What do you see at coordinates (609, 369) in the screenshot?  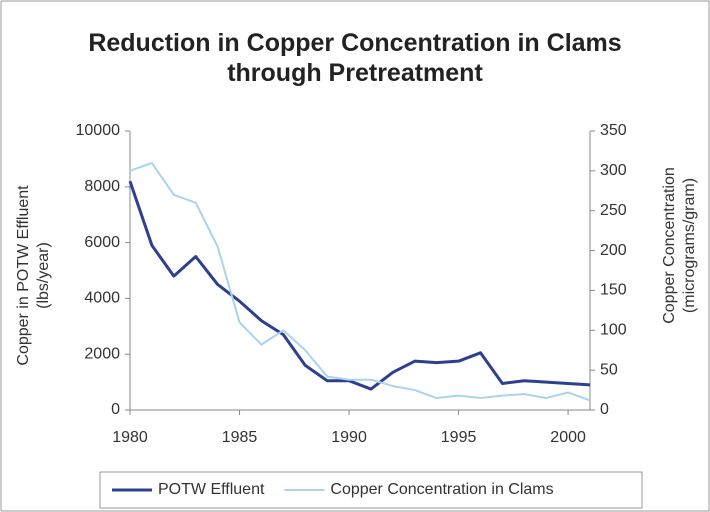 I see `y2-tick-label: 50` at bounding box center [609, 369].